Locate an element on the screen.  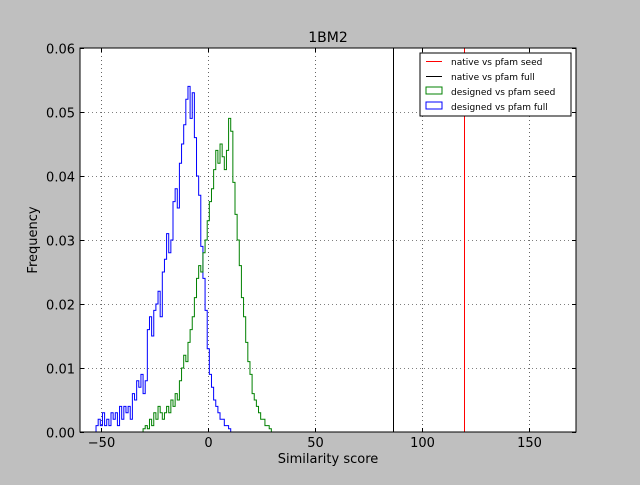
y-tick-label: 0.02 is located at coordinates (60, 306).